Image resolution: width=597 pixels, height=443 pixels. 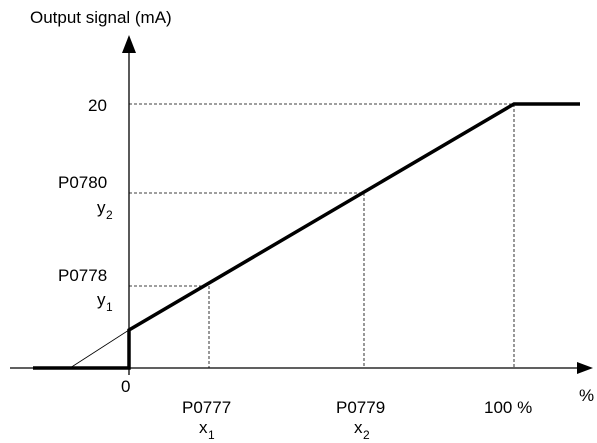 What do you see at coordinates (99, 349) in the screenshot?
I see `extrapolation-line` at bounding box center [99, 349].